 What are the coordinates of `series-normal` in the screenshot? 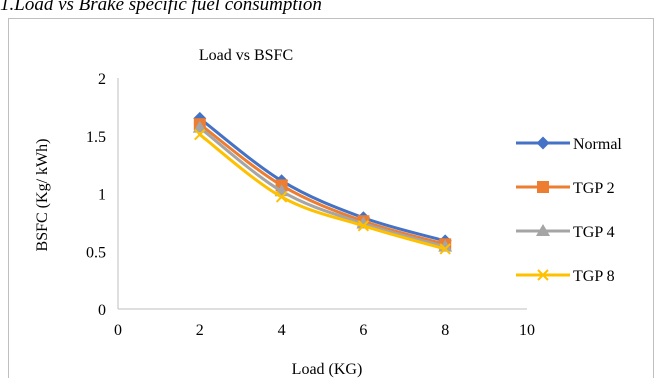 It's located at (322, 179).